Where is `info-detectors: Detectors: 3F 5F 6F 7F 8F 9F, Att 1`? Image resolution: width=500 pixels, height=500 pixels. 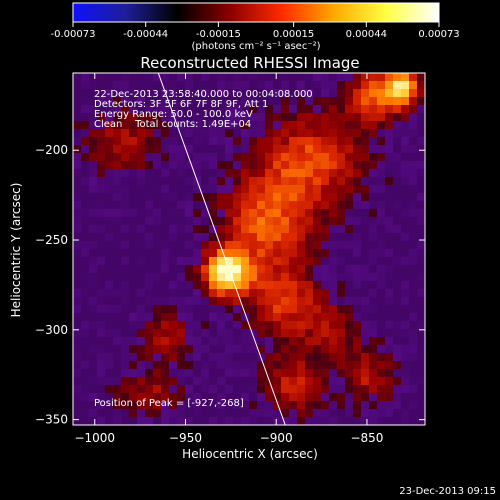 info-detectors: Detectors: 3F 5F 6F 7F 8F 9F, Att 1 is located at coordinates (181, 104).